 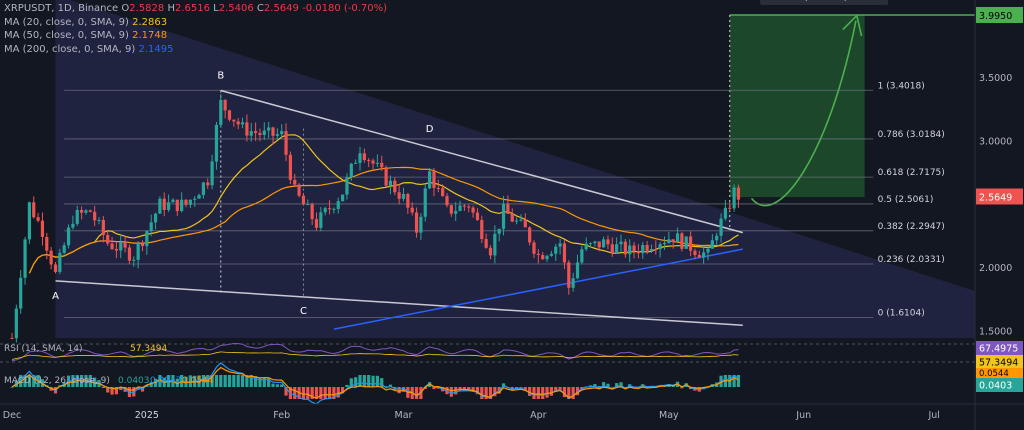 What do you see at coordinates (803, 415) in the screenshot?
I see `time-tick: Jun` at bounding box center [803, 415].